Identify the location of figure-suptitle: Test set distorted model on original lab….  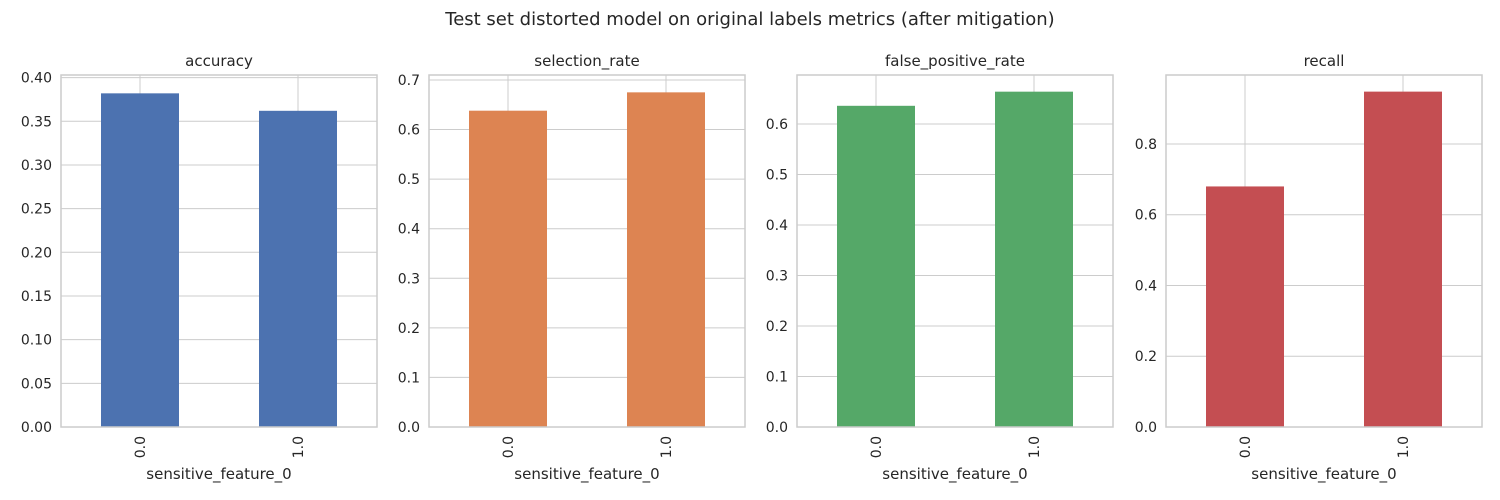
(749, 19).